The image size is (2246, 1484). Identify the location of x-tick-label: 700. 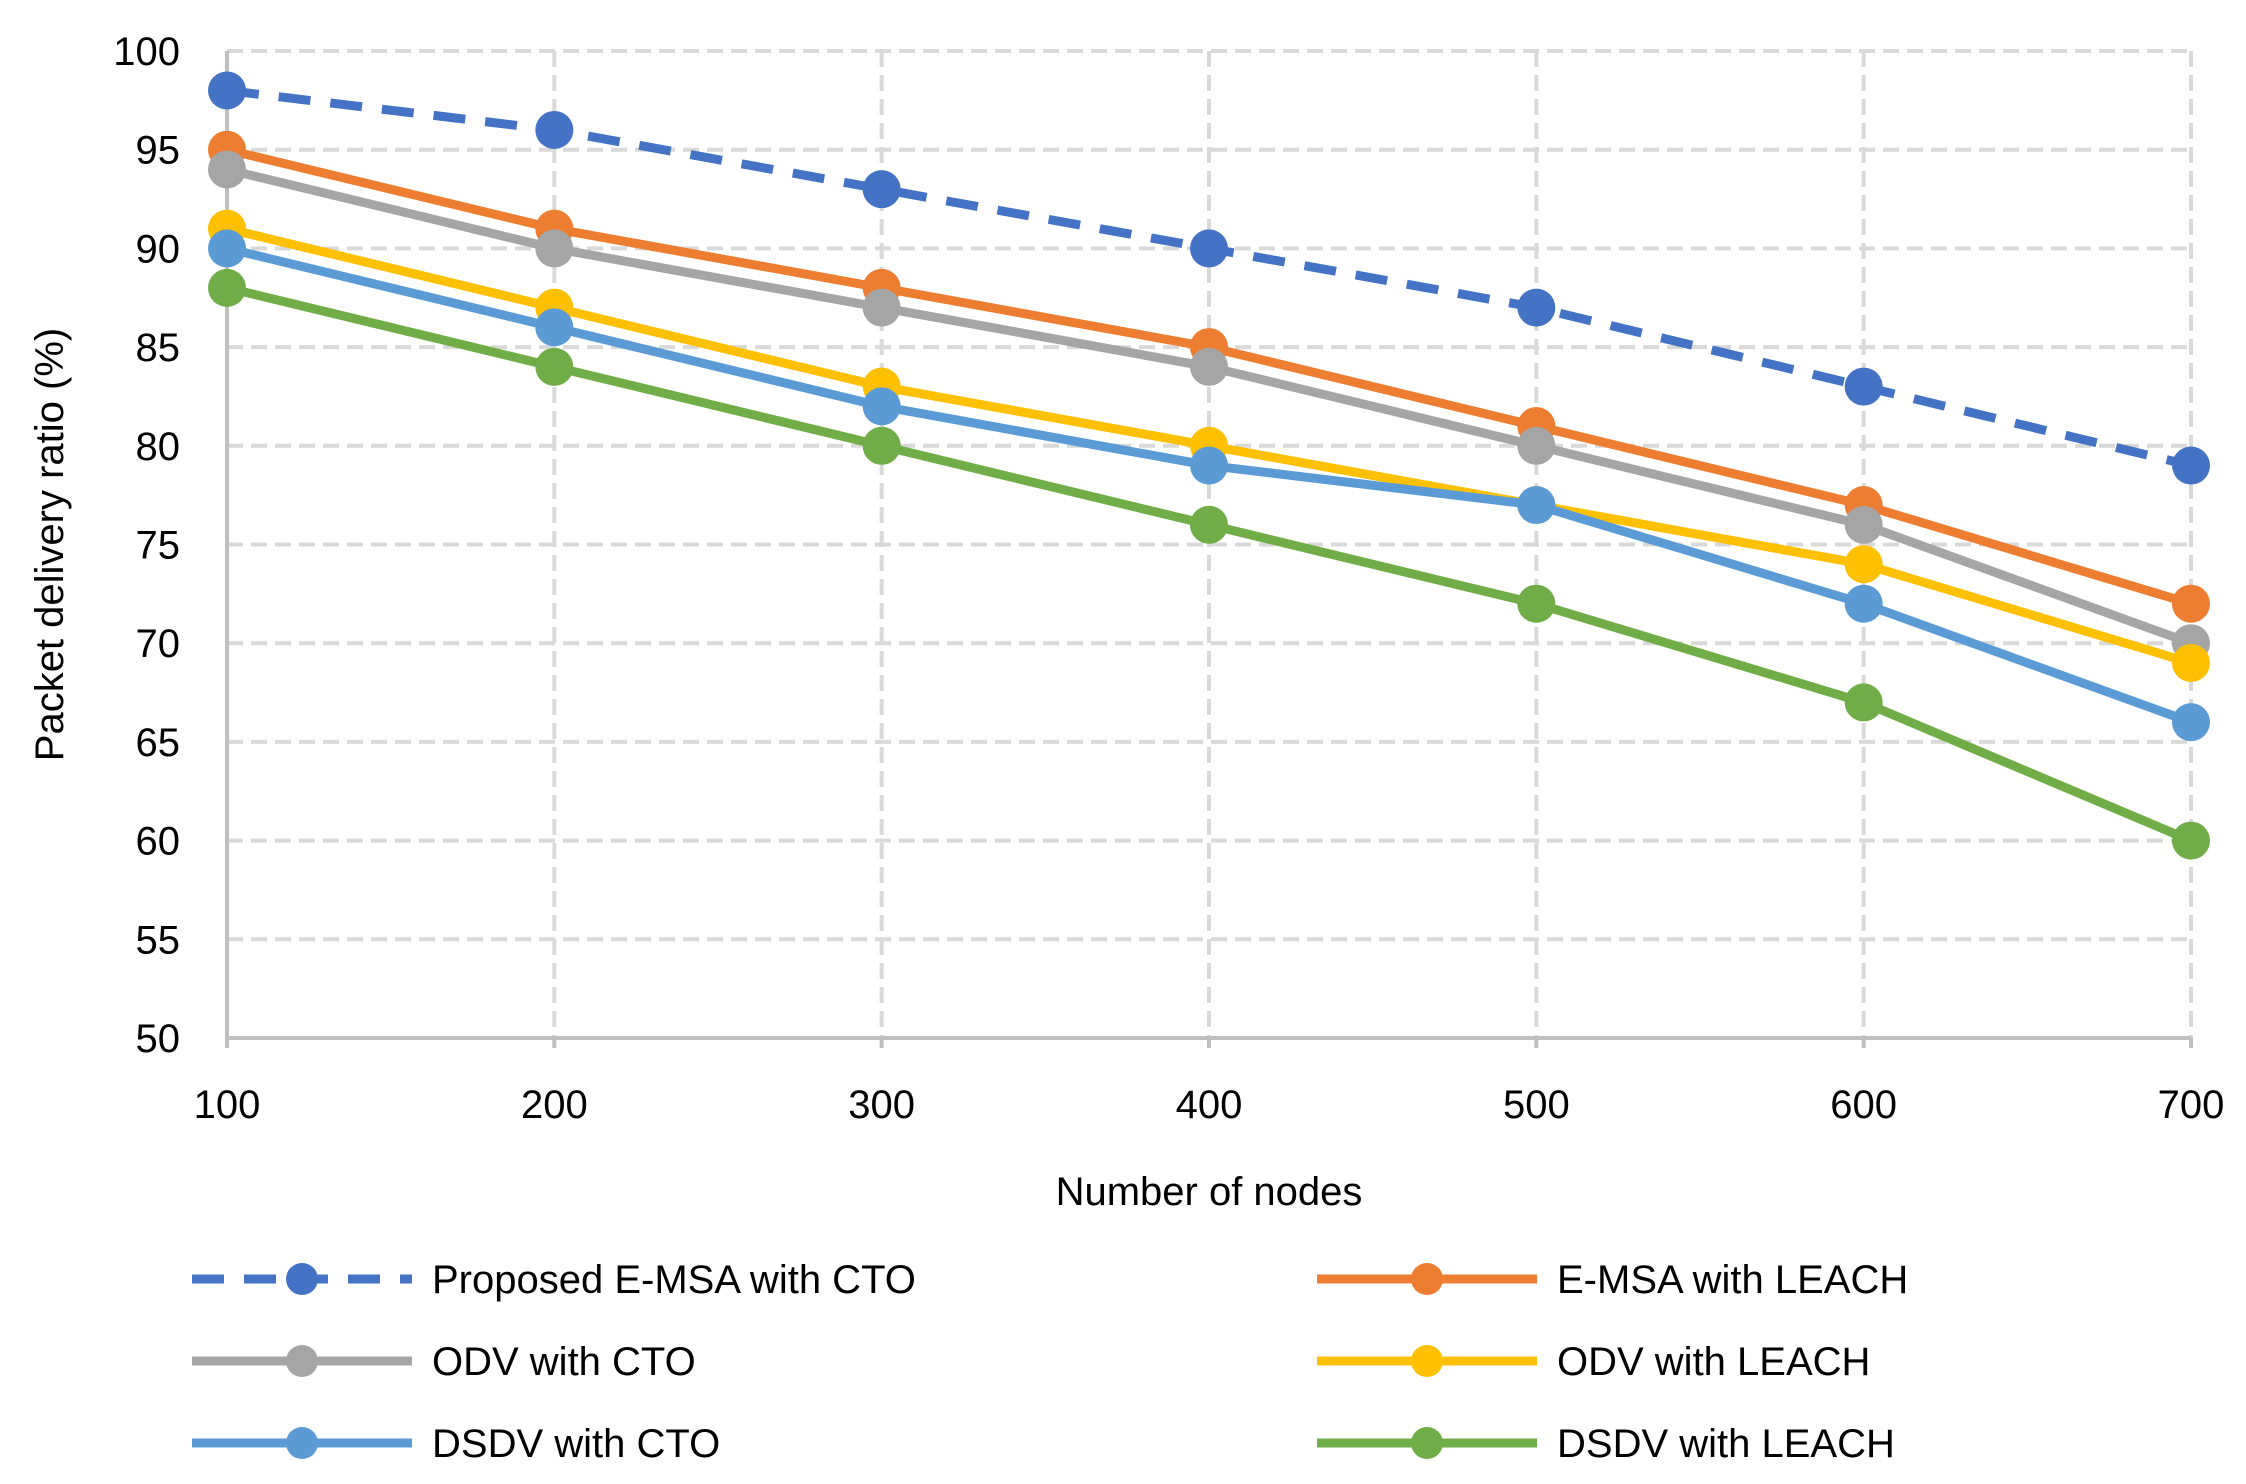
(2191, 1105).